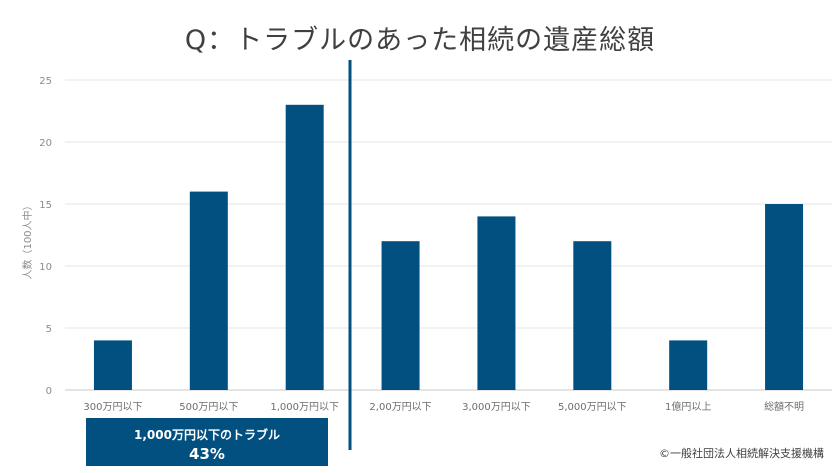 The height and width of the screenshot is (473, 840). I want to click on y-tick-label: 15, so click(45, 205).